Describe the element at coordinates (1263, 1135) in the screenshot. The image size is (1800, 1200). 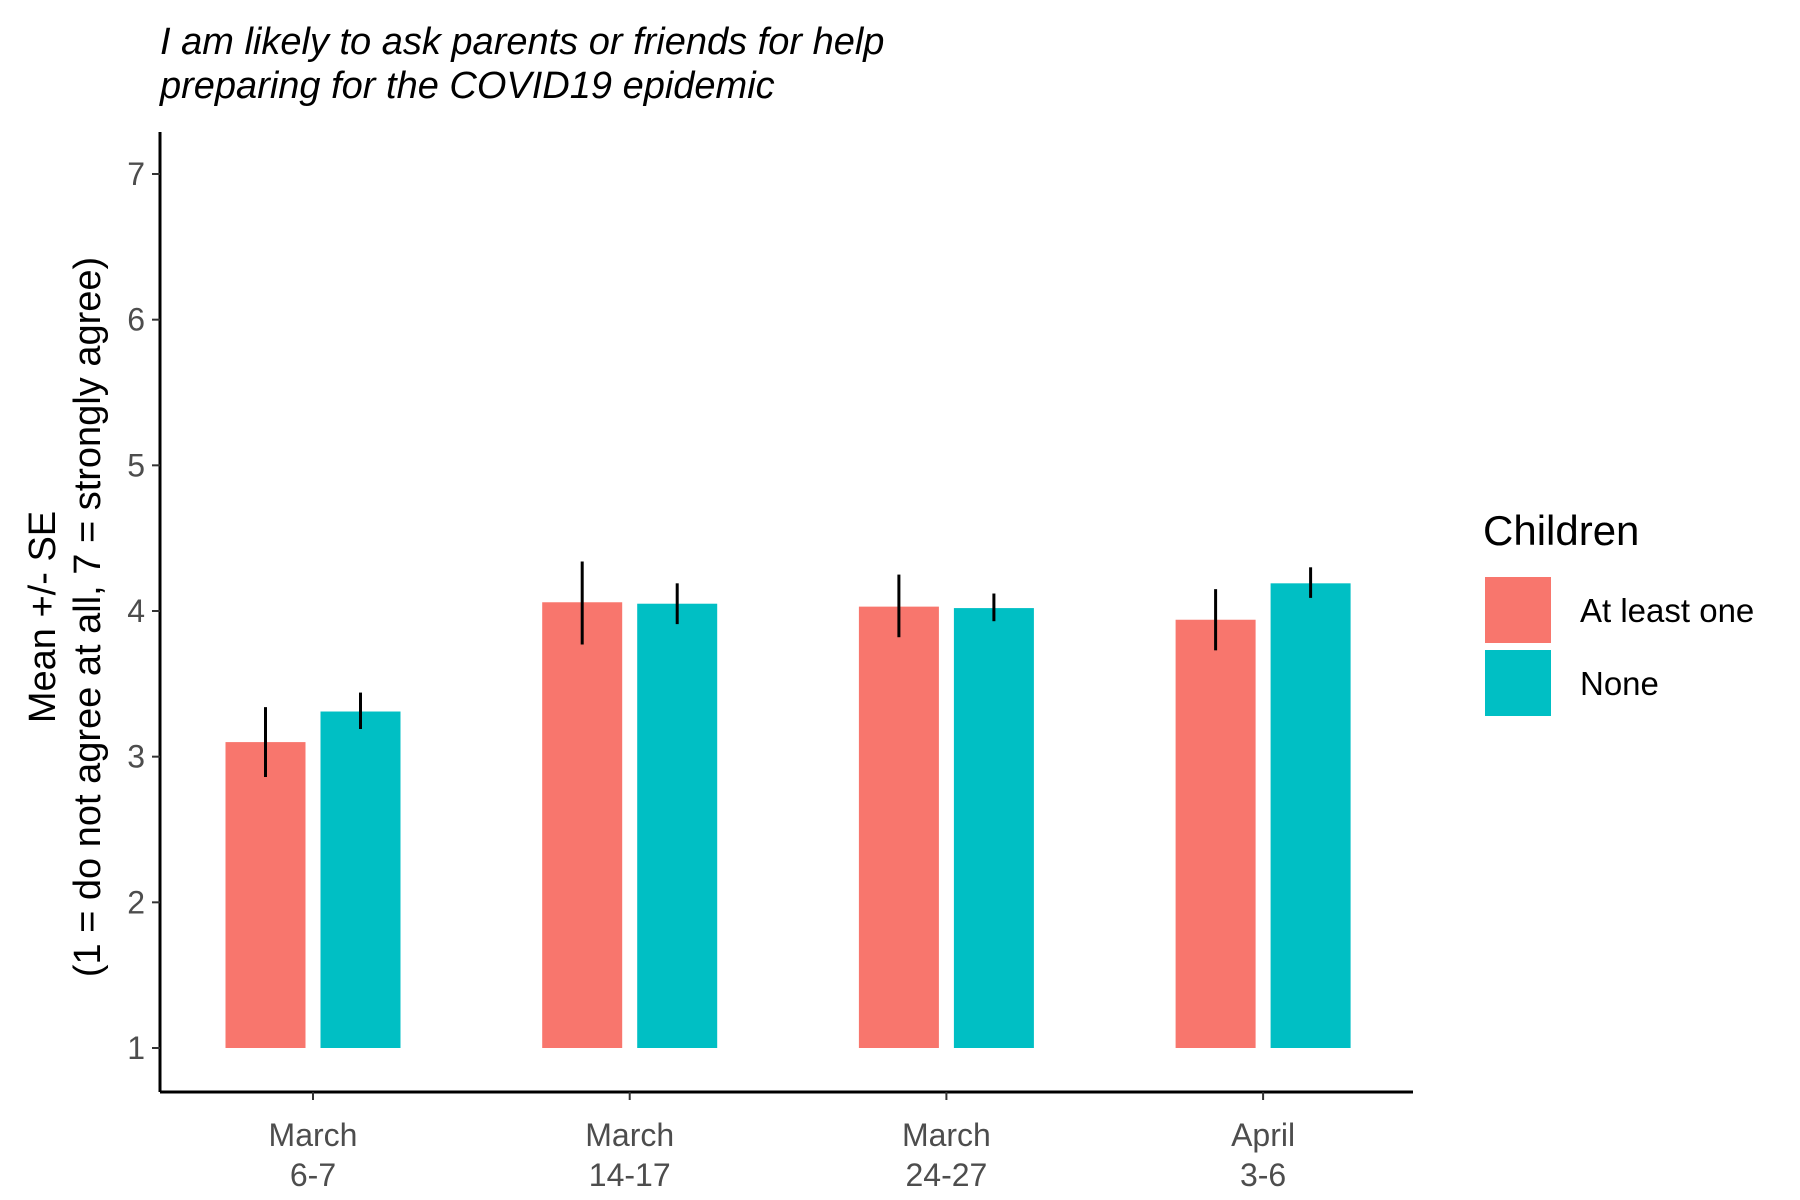
I see `x-tick-label: April` at that location.